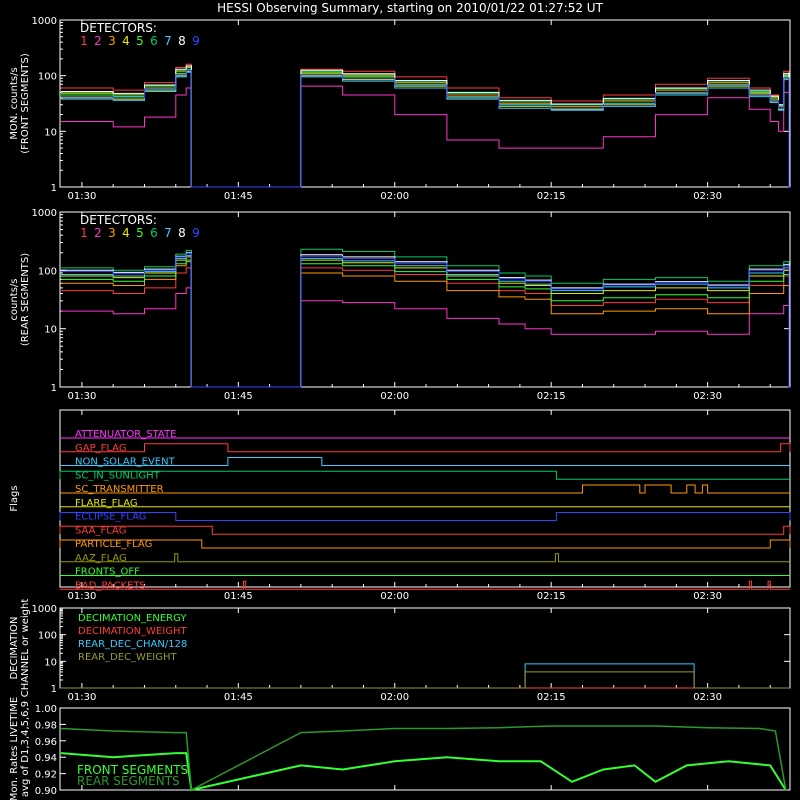 This screenshot has height=800, width=800. Describe the element at coordinates (106, 503) in the screenshot. I see `flag-label: FLARE_FLAG` at that location.